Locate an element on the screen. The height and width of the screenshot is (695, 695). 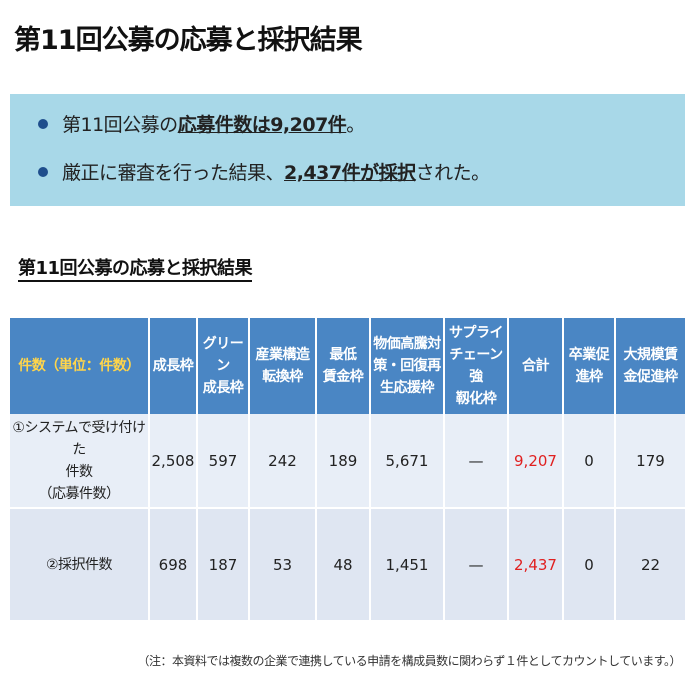
column-header: グリーン 成長枠 is located at coordinates (223, 366).